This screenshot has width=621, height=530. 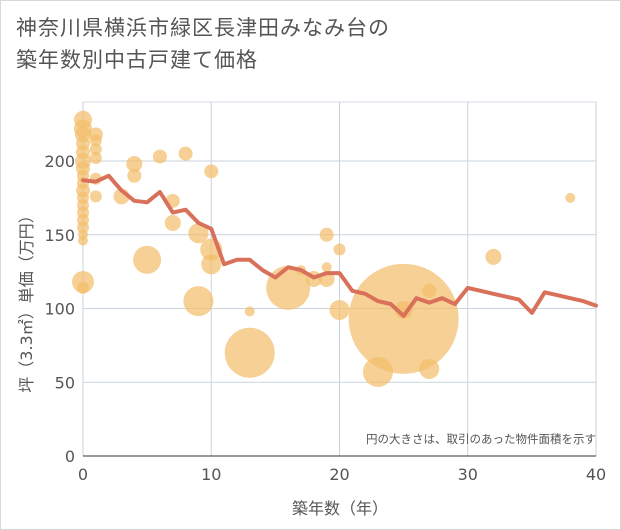 What do you see at coordinates (339, 474) in the screenshot?
I see `x-tick-label: 20` at bounding box center [339, 474].